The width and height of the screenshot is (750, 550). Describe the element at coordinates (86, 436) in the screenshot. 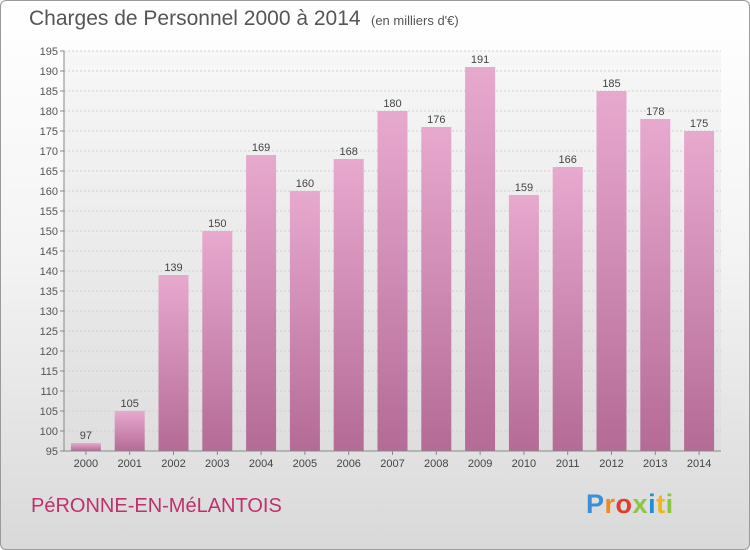

I see `bar-value-label: 97` at that location.